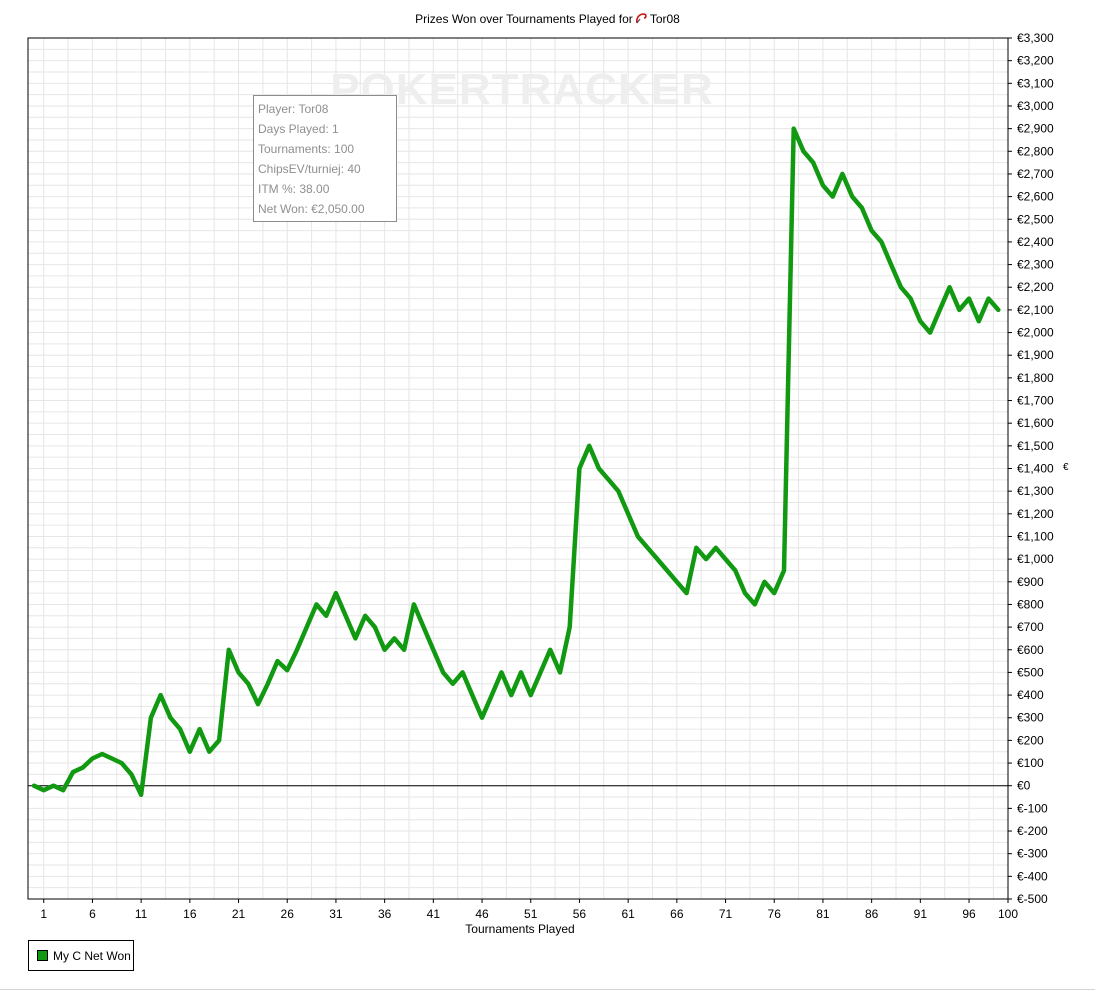 Image resolution: width=1095 pixels, height=993 pixels. Describe the element at coordinates (1032, 899) in the screenshot. I see `y-tick-label: €-500` at that location.